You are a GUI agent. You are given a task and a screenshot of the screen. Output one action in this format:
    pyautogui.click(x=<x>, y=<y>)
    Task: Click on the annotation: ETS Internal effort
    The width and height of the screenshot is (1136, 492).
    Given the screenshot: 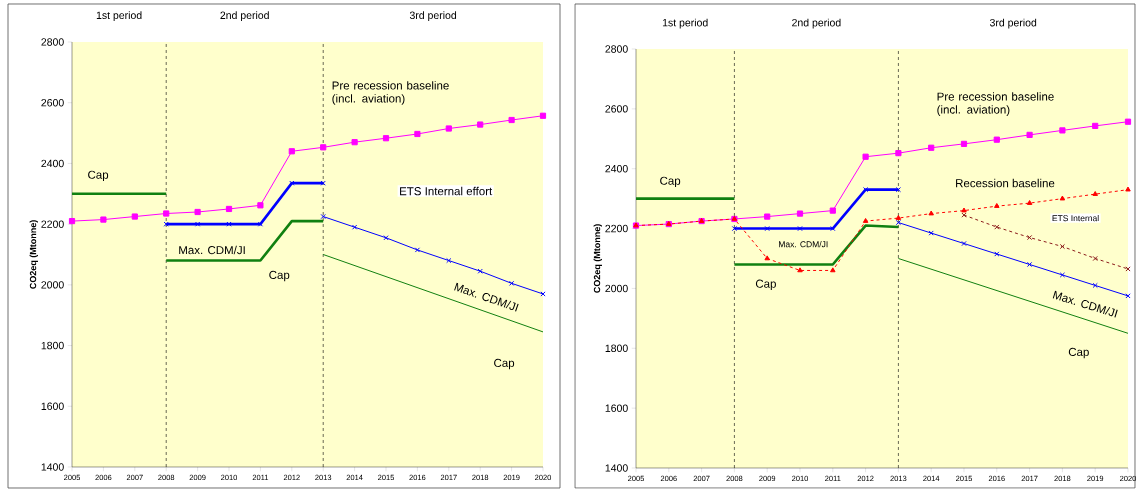 What is the action you would take?
    pyautogui.click(x=446, y=191)
    